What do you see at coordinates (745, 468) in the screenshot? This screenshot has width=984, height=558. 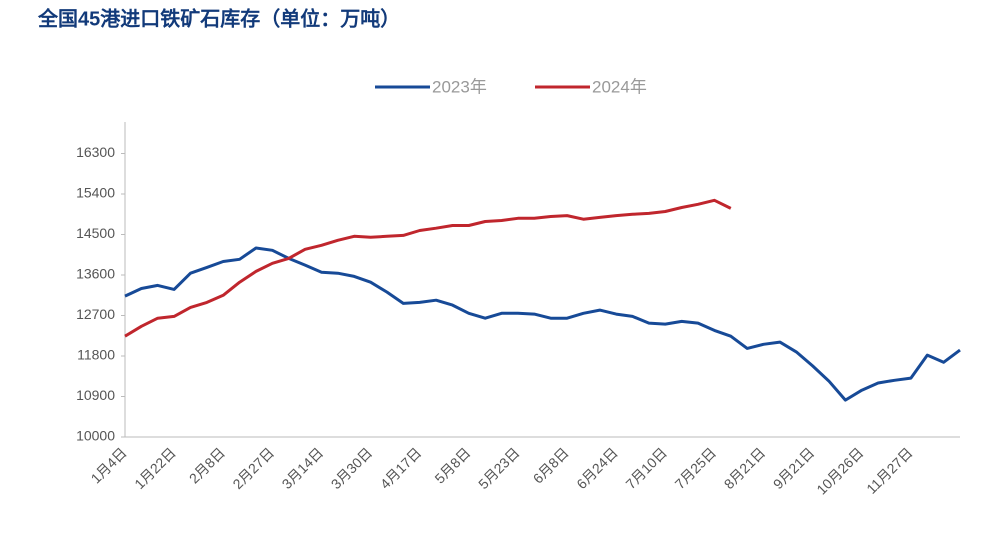 I see `x-tick-label: 8月21日` at bounding box center [745, 468].